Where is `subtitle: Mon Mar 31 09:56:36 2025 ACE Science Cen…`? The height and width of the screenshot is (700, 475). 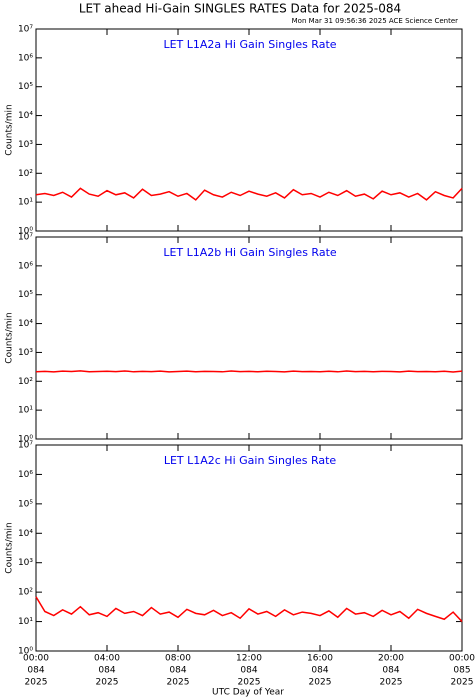
subtitle: Mon Mar 31 09:56:36 2025 ACE Science Cen… is located at coordinates (375, 21).